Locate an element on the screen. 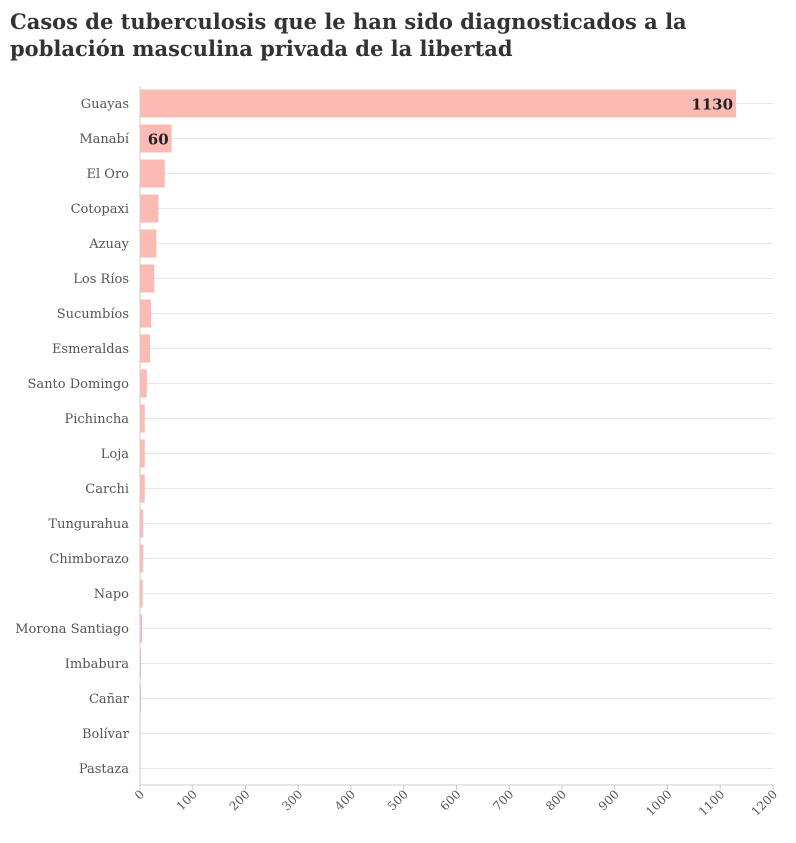 This screenshot has width=796, height=843. category-label: Imbabura is located at coordinates (97, 664).